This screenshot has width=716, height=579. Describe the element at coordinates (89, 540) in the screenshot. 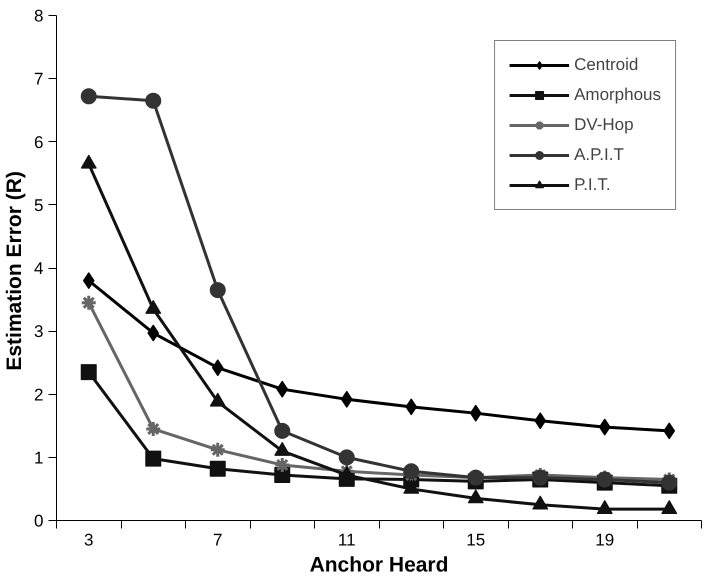

I see `x-tick-label: 3` at that location.